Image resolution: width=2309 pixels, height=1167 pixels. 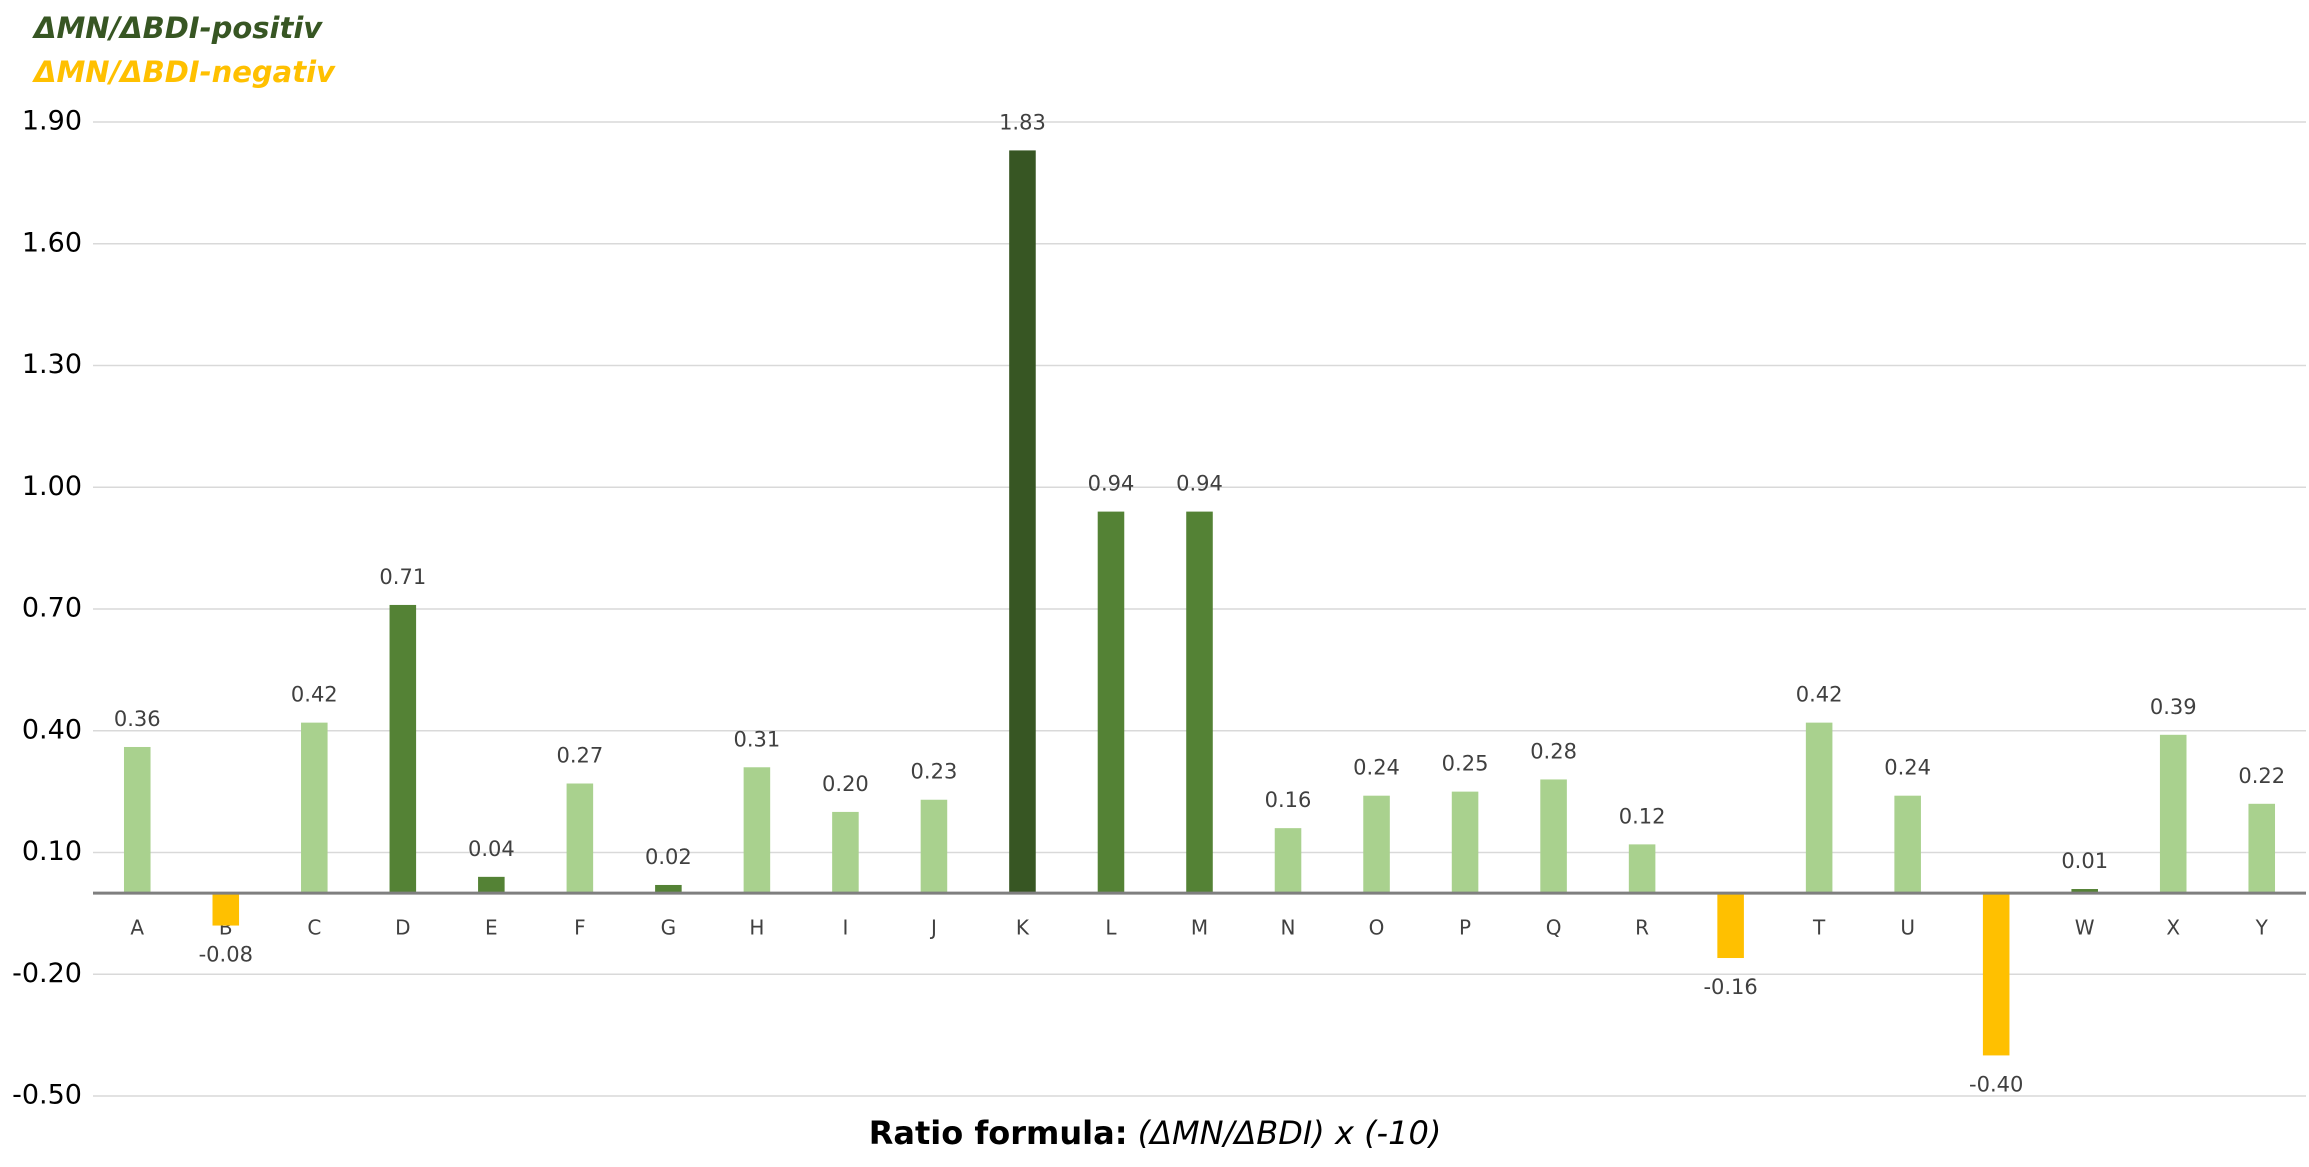 I want to click on x-tick-label: C, so click(x=314, y=928).